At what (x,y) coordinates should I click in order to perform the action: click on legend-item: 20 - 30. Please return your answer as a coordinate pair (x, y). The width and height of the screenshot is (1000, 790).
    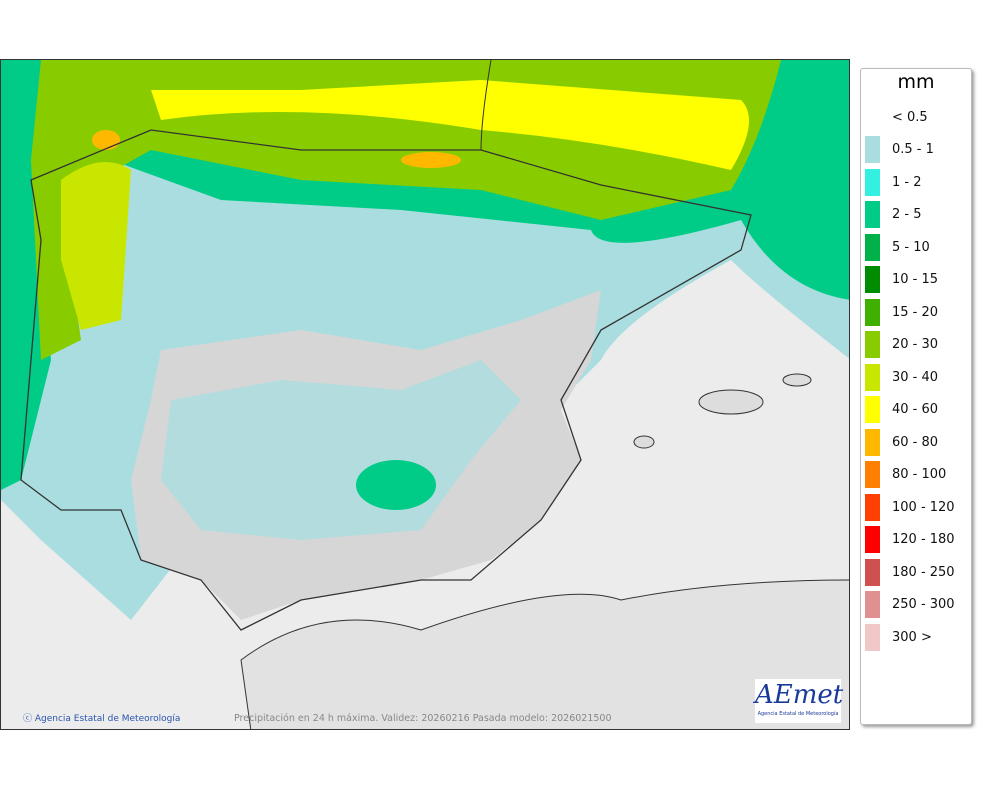
    Looking at the image, I should click on (916, 345).